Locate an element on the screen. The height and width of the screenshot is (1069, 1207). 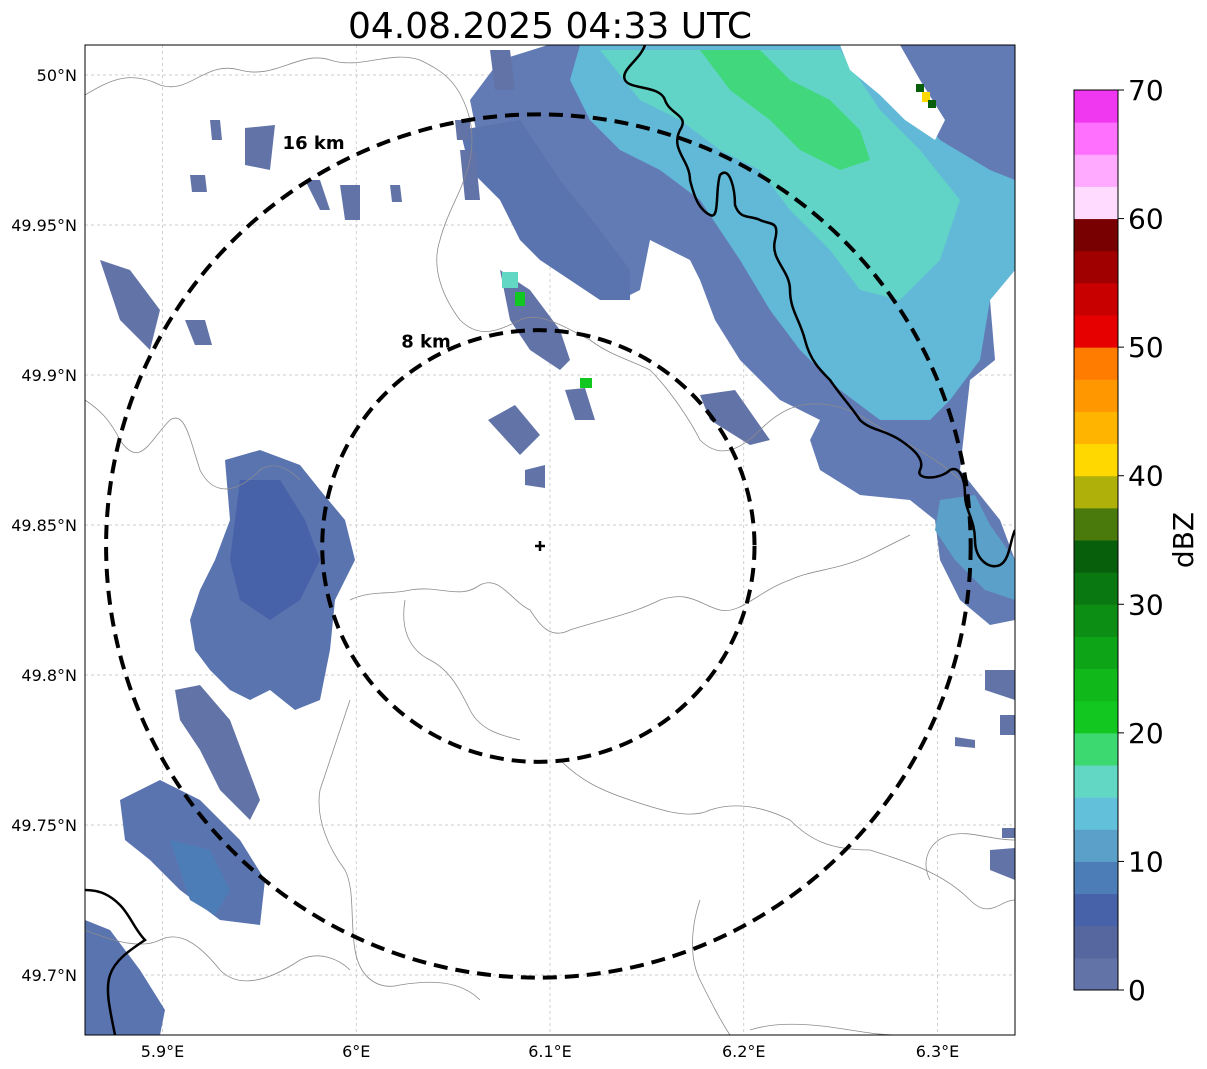
precip-east-cells is located at coordinates (735, 417).